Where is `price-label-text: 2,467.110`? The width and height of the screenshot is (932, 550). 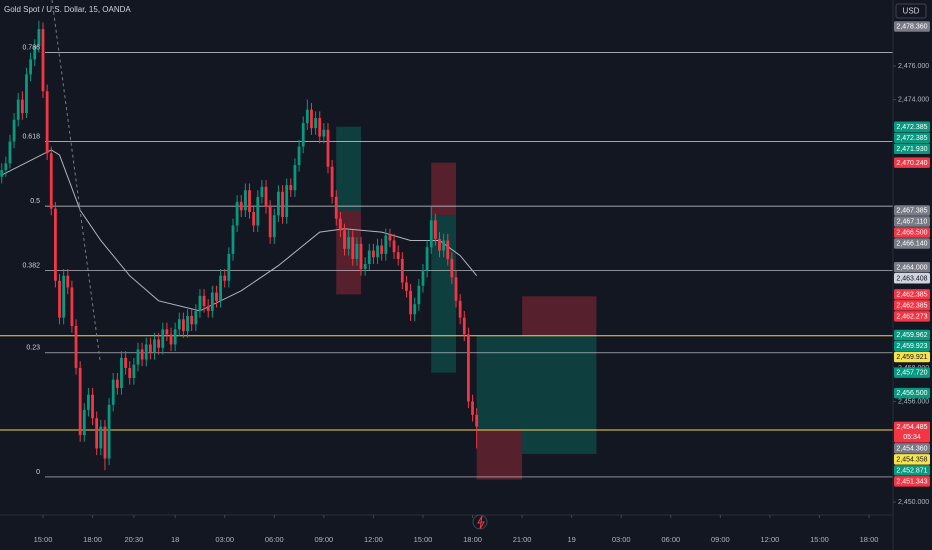
price-label-text: 2,467.110 is located at coordinates (912, 222).